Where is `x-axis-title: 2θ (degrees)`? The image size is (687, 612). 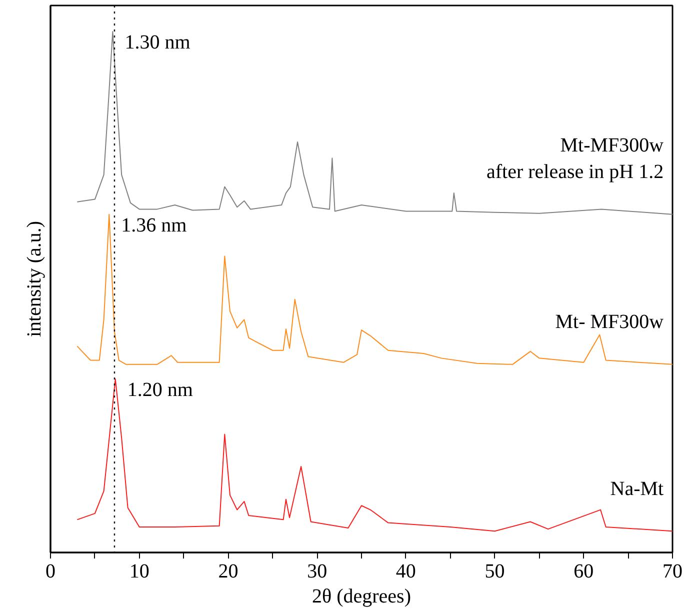 x-axis-title: 2θ (degrees) is located at coordinates (361, 597).